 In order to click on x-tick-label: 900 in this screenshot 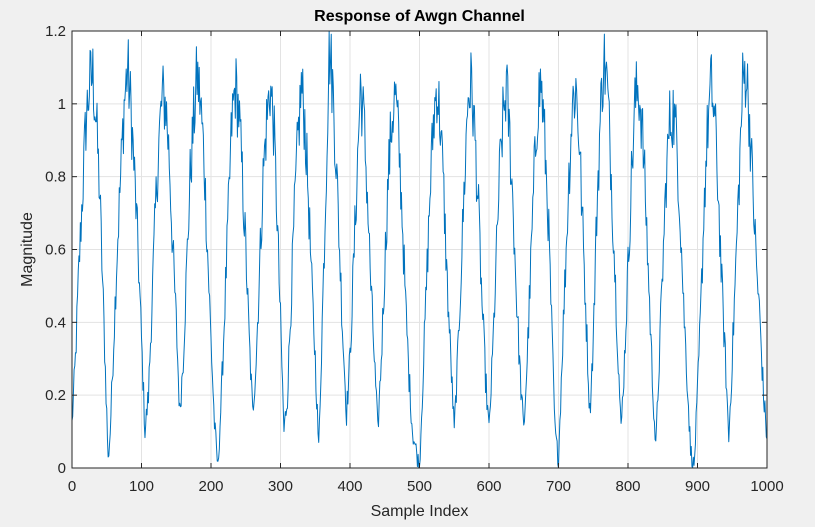, I will do `click(697, 486)`.